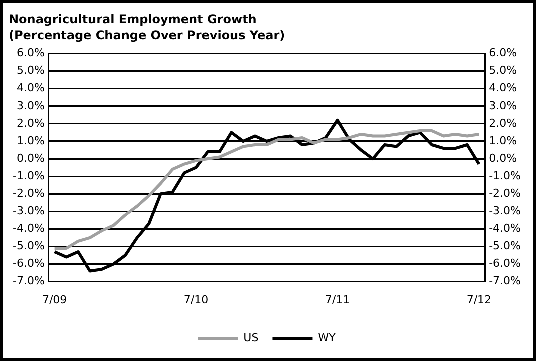  Describe the element at coordinates (30, 141) in the screenshot. I see `y-tick-label: 1.0%` at that location.